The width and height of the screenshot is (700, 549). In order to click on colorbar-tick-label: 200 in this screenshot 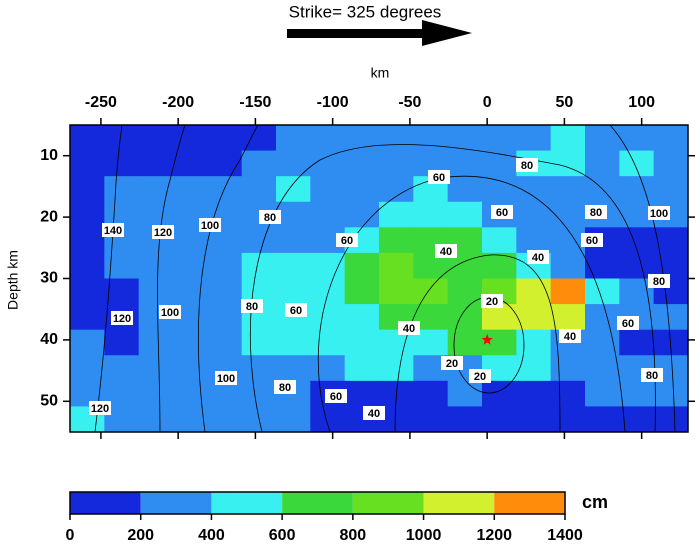, I will do `click(140, 535)`.